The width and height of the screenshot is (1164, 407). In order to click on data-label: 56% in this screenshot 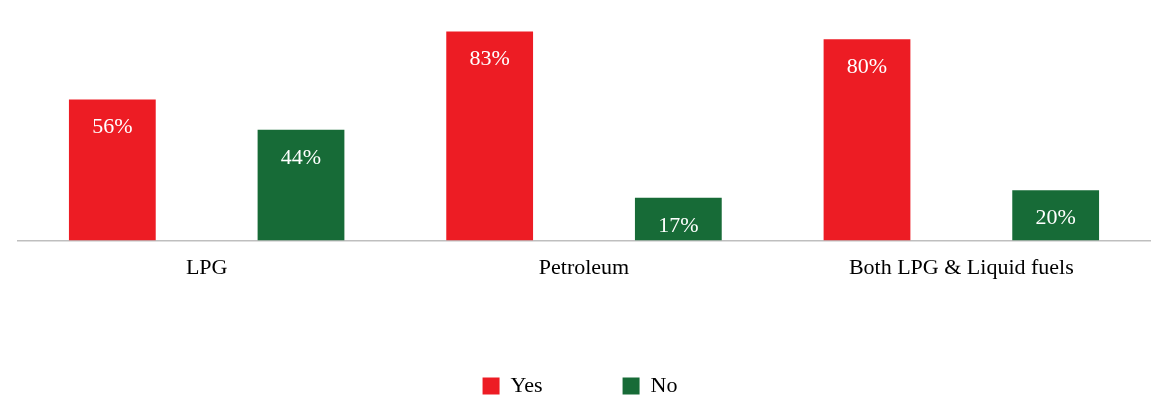, I will do `click(112, 126)`.